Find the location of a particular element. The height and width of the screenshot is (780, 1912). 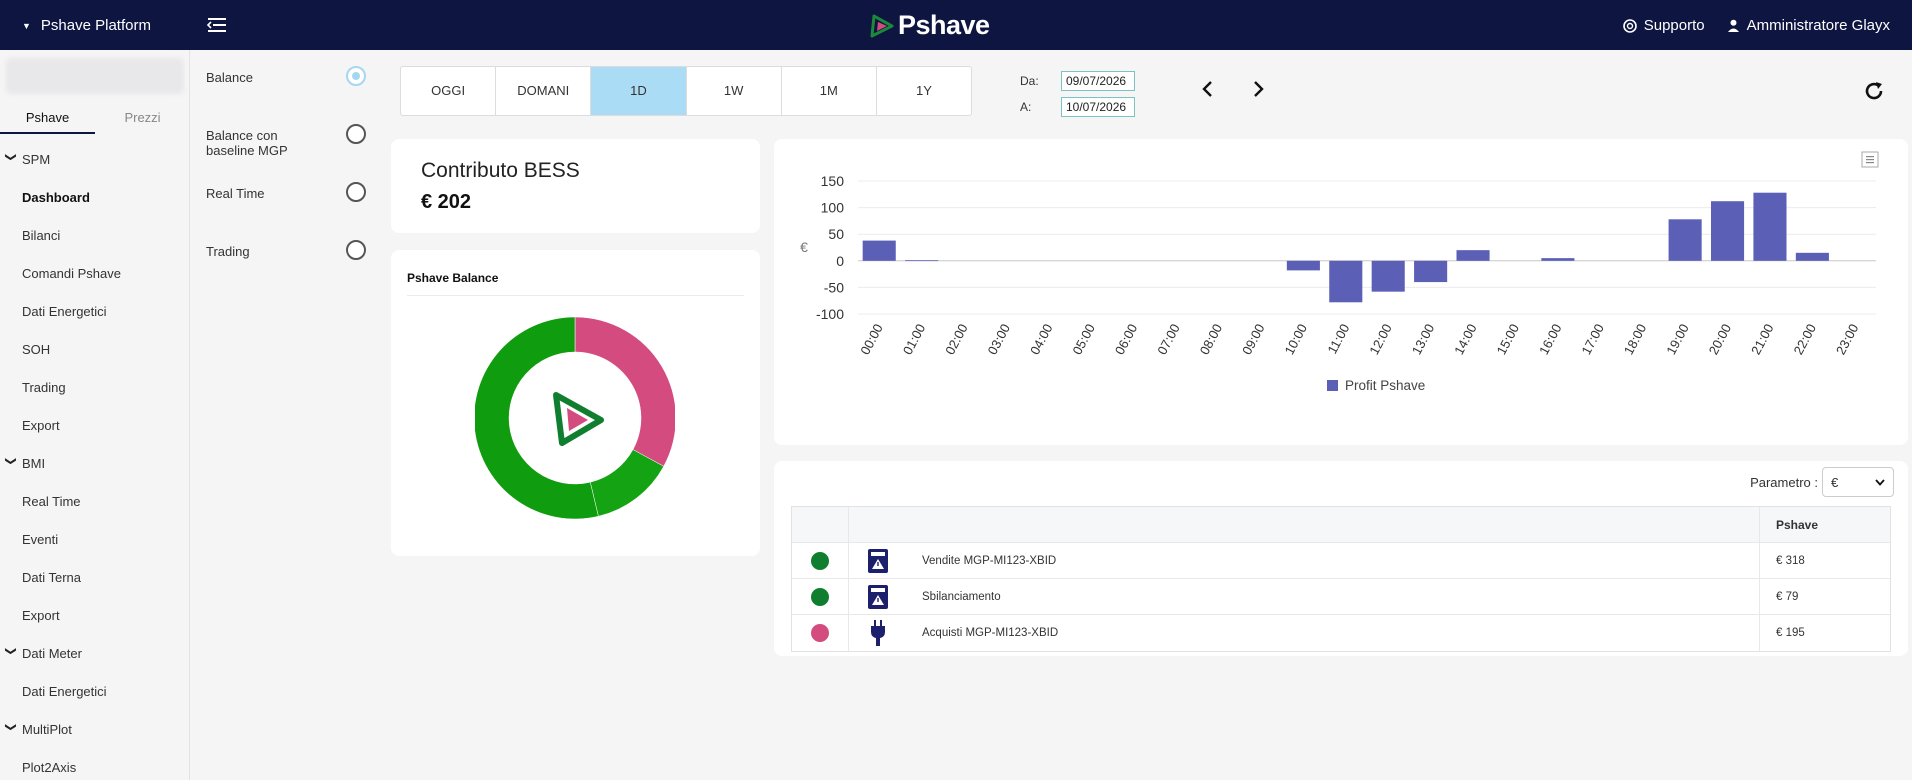

chart-menu-icon is located at coordinates (1870, 159).